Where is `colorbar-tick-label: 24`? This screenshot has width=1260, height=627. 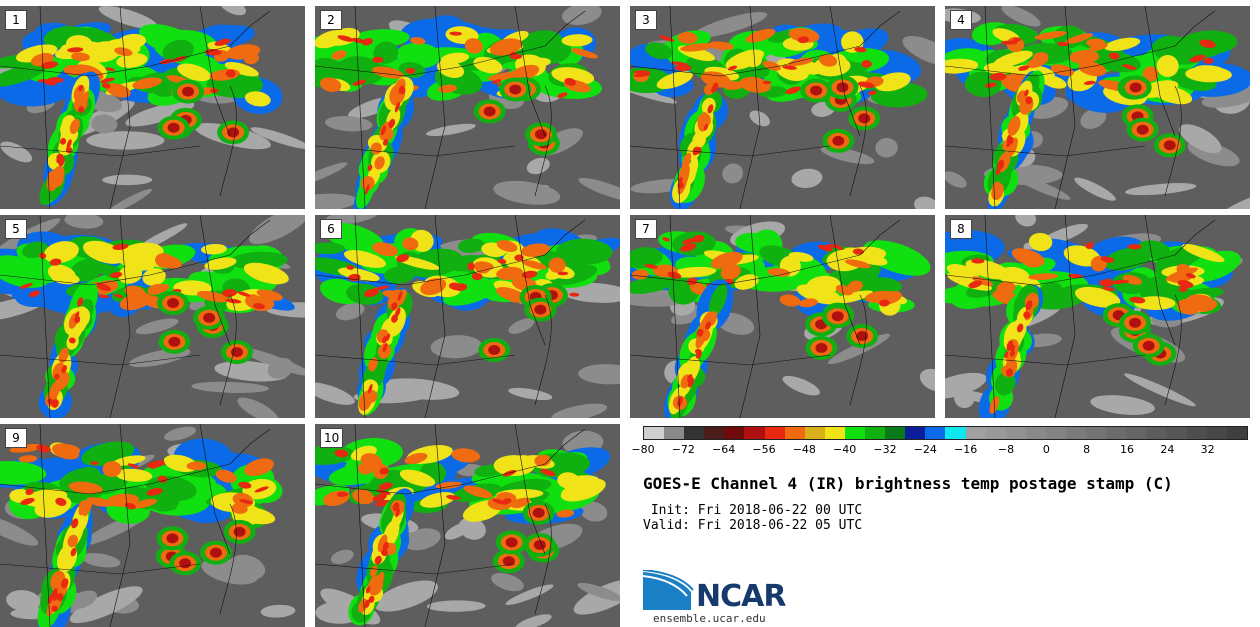 colorbar-tick-label: 24 is located at coordinates (1167, 449).